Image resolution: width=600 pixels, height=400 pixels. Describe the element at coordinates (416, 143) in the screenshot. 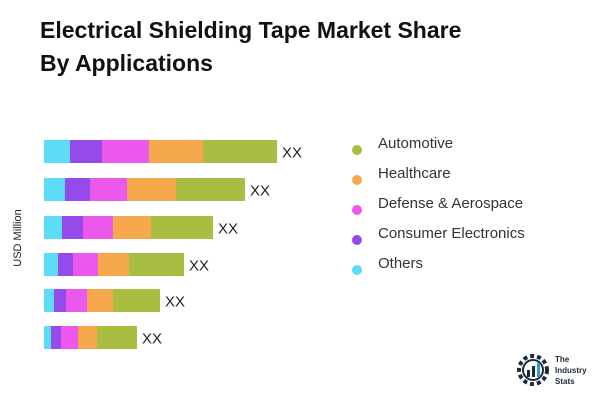

I see `legend-label: Automotive` at that location.